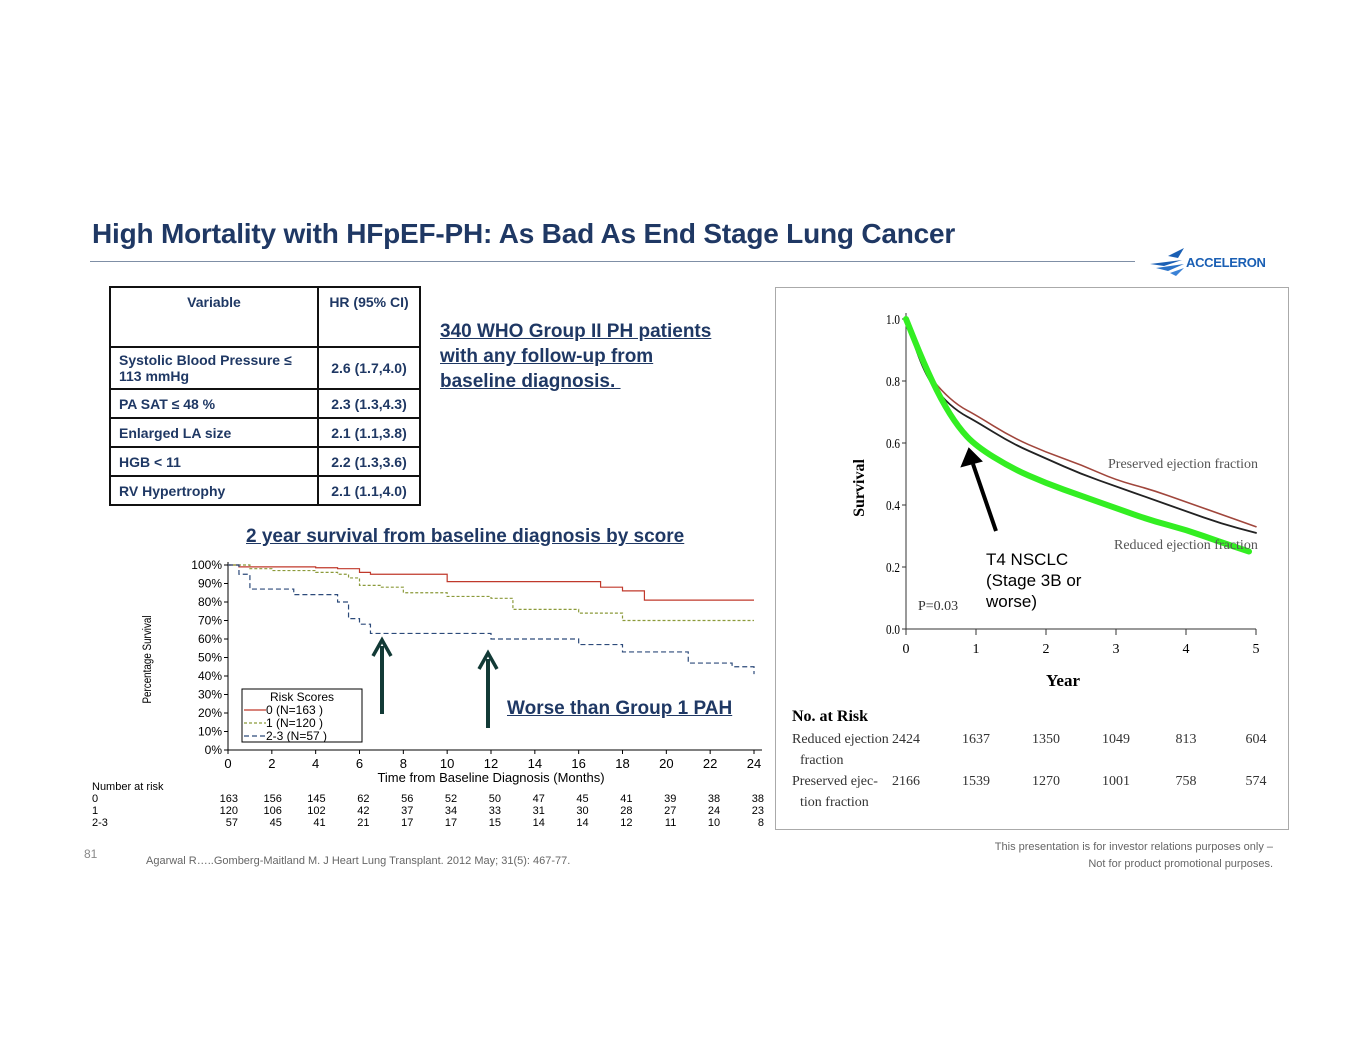  What do you see at coordinates (214, 750) in the screenshot?
I see `y-tick-label: 0%` at bounding box center [214, 750].